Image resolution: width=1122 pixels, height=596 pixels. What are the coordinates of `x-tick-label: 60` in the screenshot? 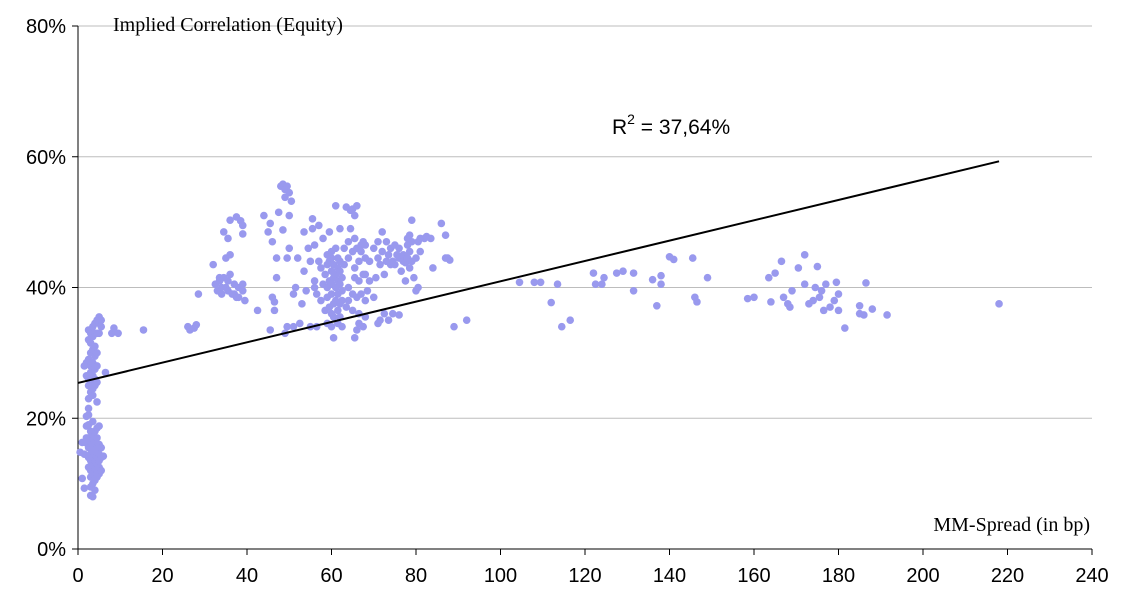 It's located at (331, 576).